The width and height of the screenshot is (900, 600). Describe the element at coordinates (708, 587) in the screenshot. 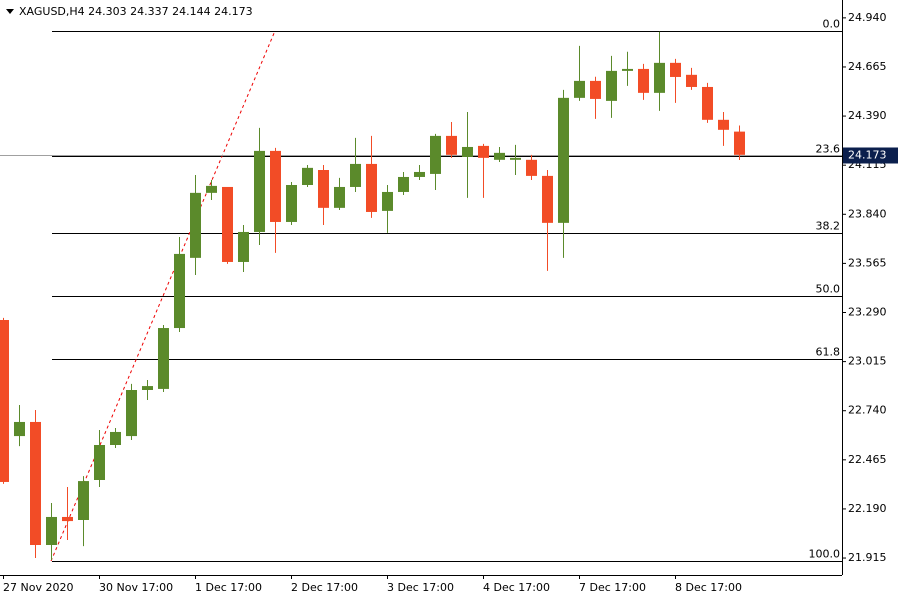

I see `x-tick-label: 8 Dec 17:00` at that location.